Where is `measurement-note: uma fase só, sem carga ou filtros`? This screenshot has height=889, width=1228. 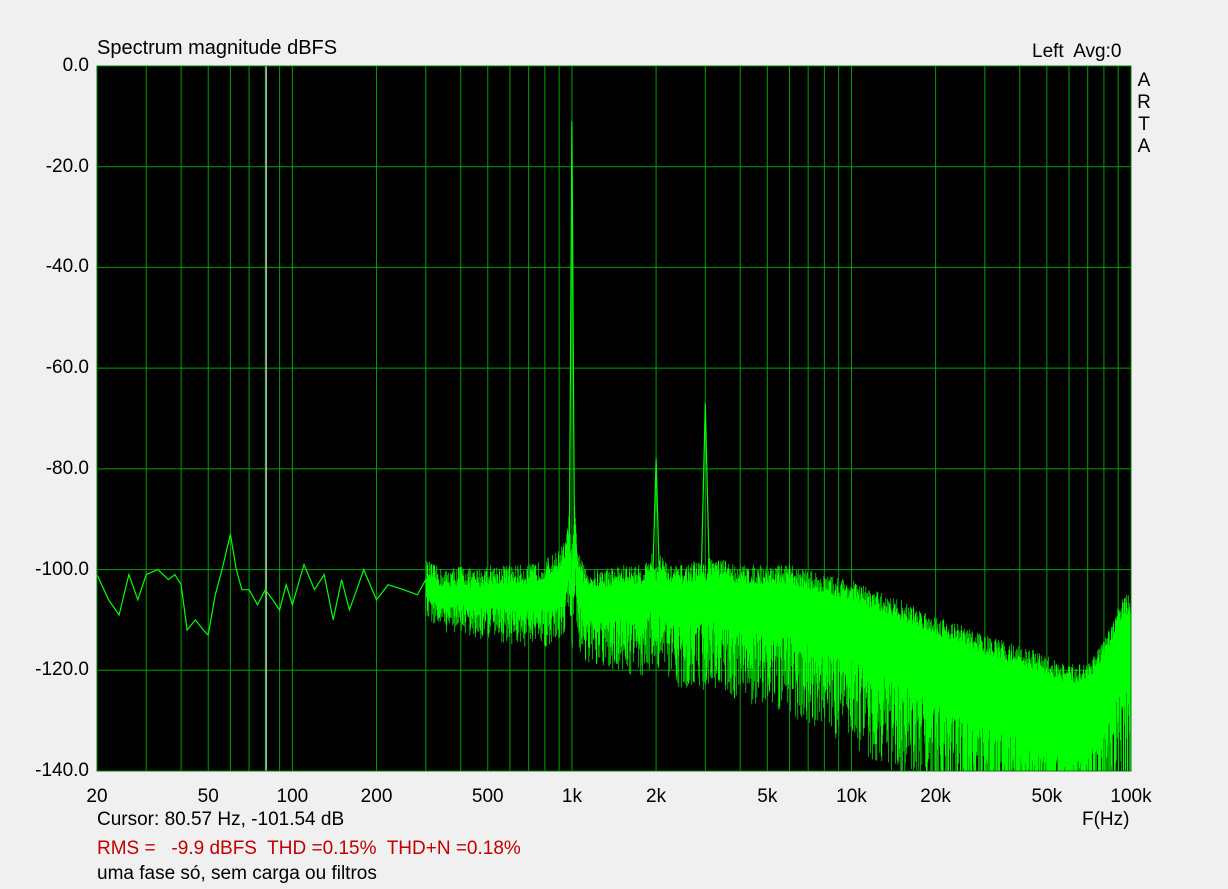
measurement-note: uma fase só, sem carga ou filtros is located at coordinates (237, 873).